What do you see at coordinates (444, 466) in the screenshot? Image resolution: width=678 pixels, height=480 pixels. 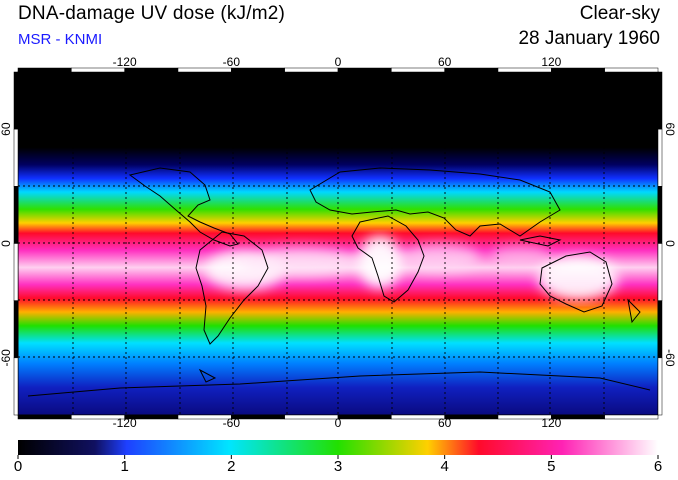 I see `colorbar-label: 4` at bounding box center [444, 466].